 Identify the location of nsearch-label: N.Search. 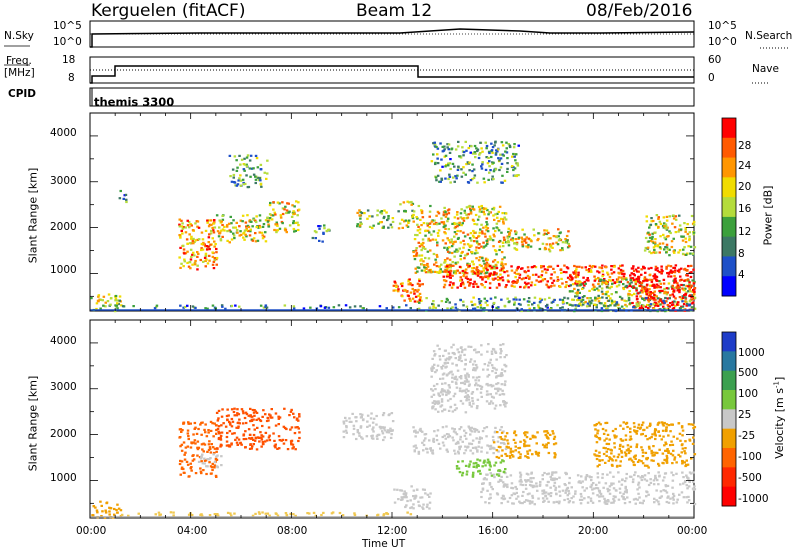
(769, 36).